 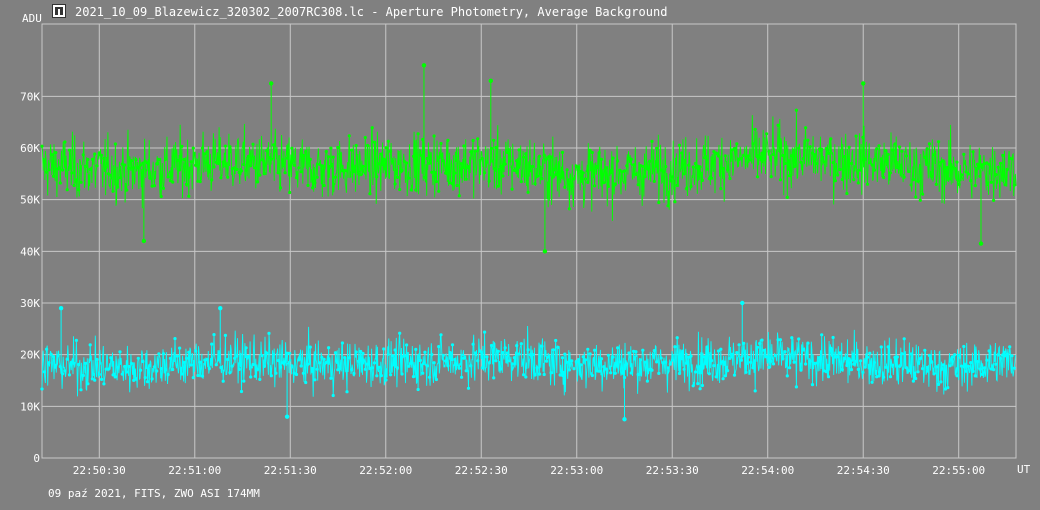 I want to click on photometry-app-icon, so click(x=59, y=11).